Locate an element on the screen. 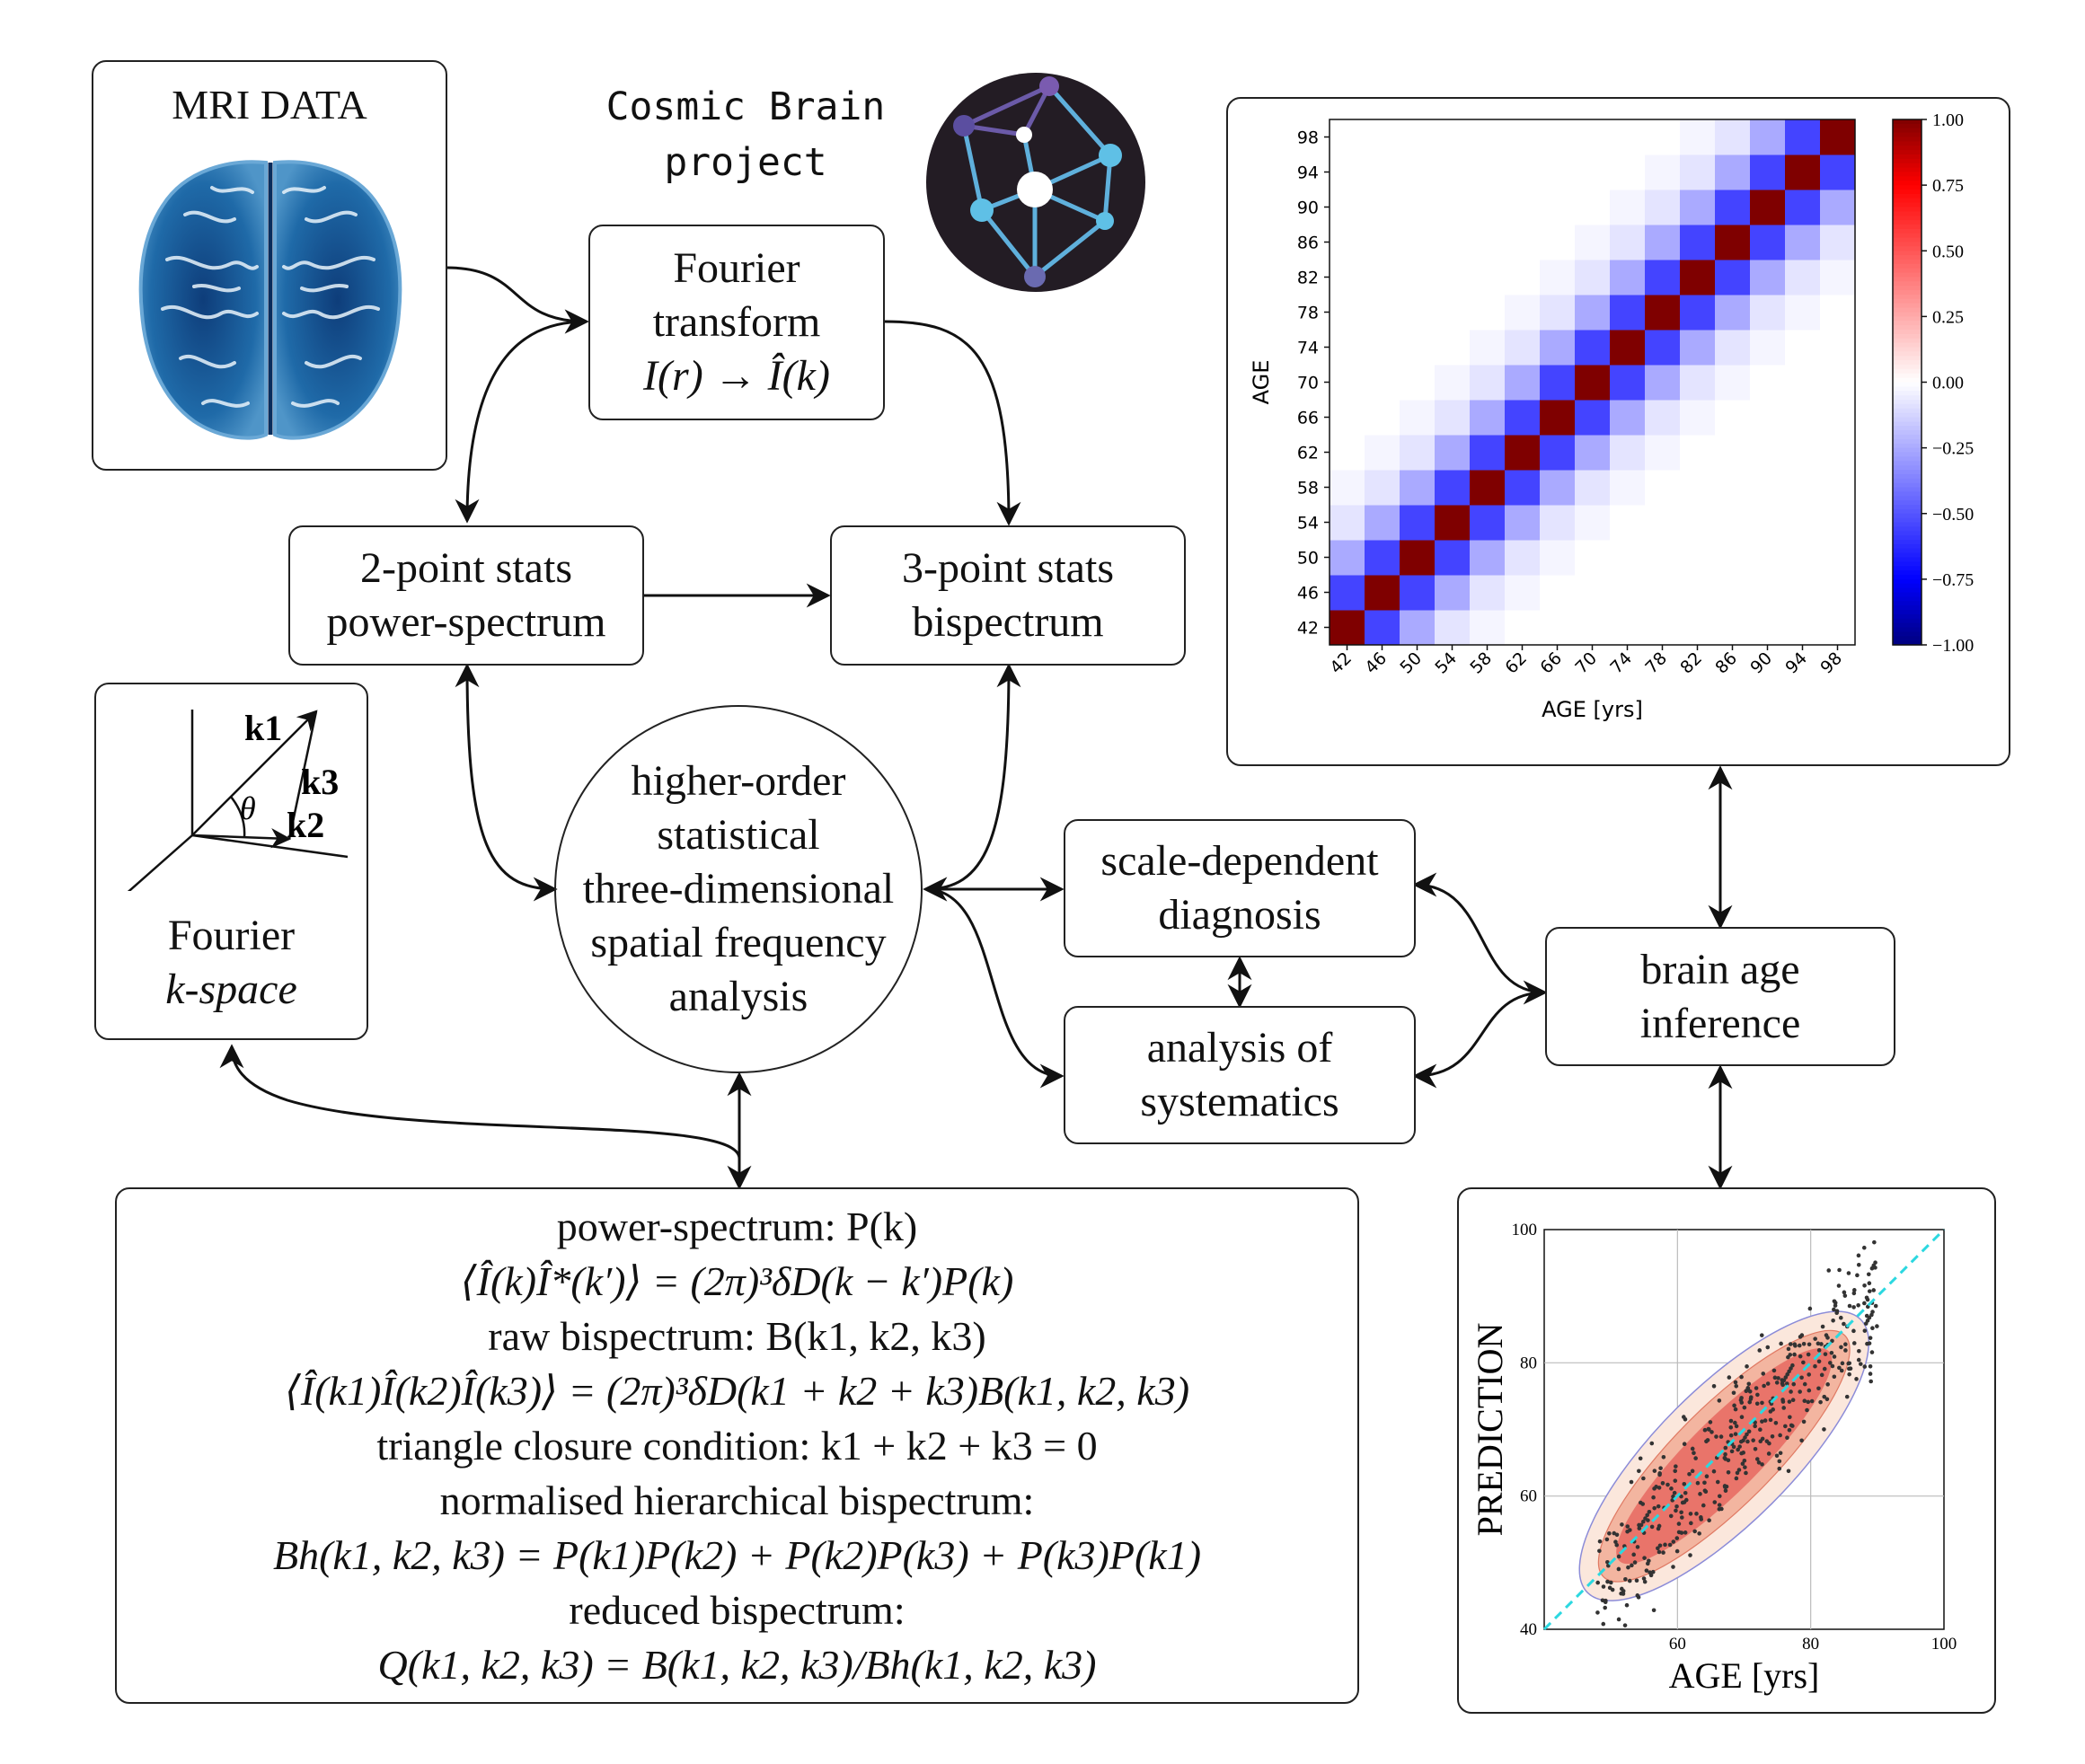 The width and height of the screenshot is (2085, 1764). arrow-equations-to-kspace is located at coordinates (480, 1102).